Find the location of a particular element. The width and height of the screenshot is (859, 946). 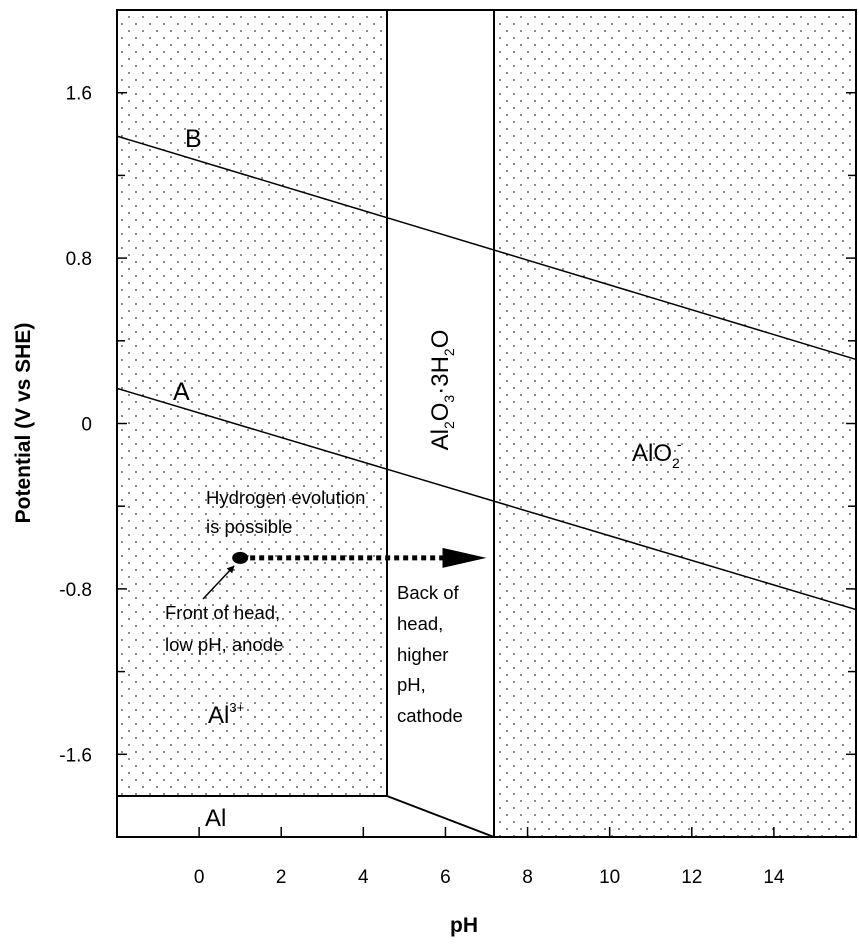

y-tick-label: -0.8 is located at coordinates (75, 590).